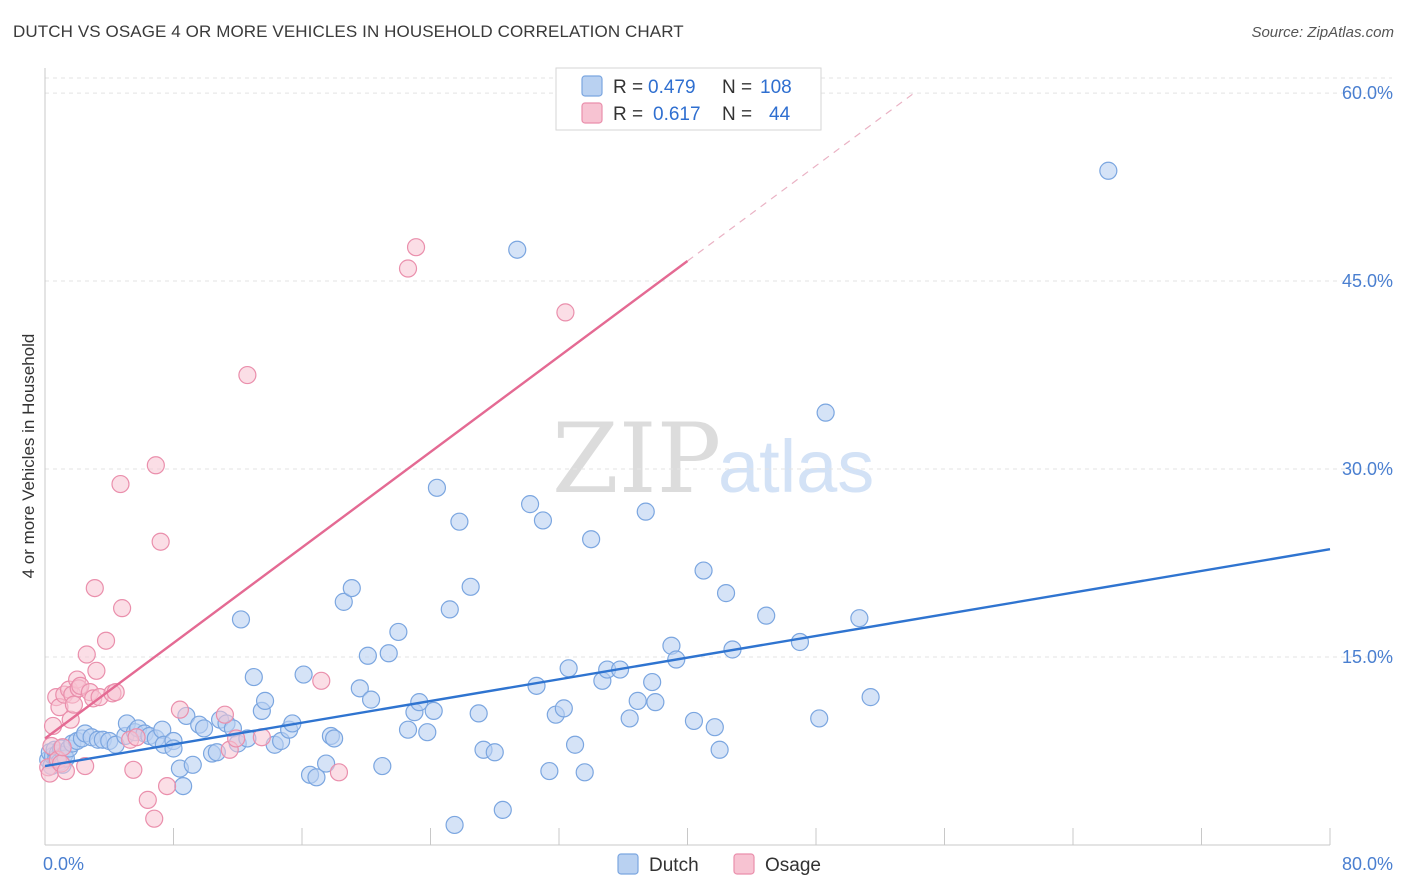  What do you see at coordinates (628, 114) in the screenshot?
I see `legend-r-label-osage: R =` at bounding box center [628, 114].